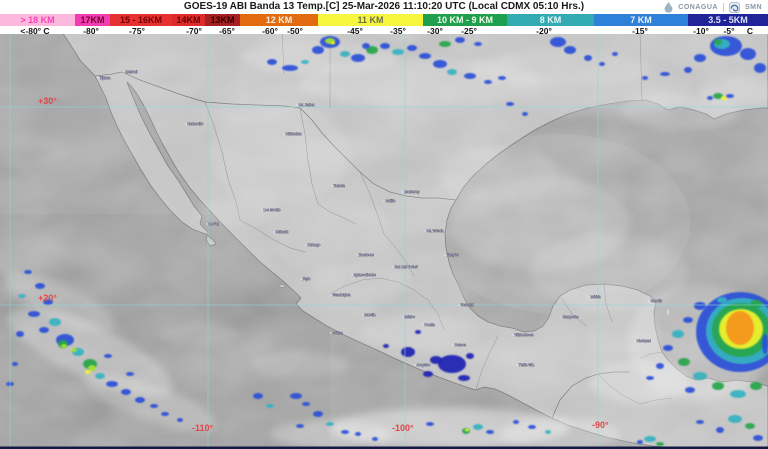 This screenshot has width=768, height=449. Describe the element at coordinates (740, 328) in the screenshot. I see `cloud-blob-orange` at that location.